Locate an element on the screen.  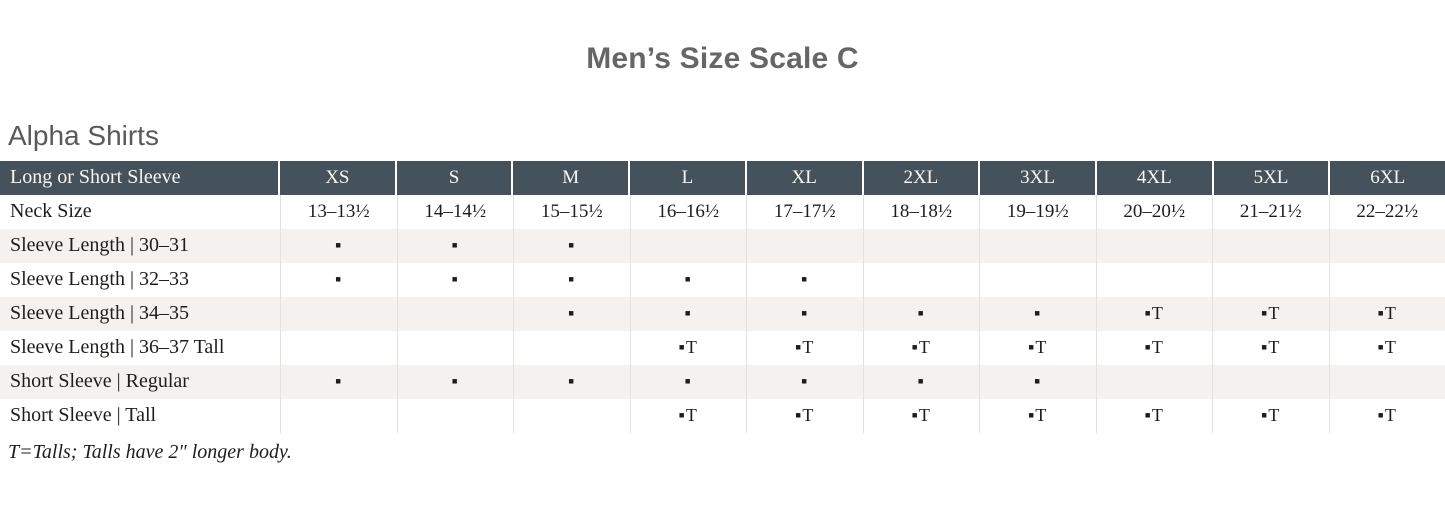
row-label: Neck Size is located at coordinates (51, 211).